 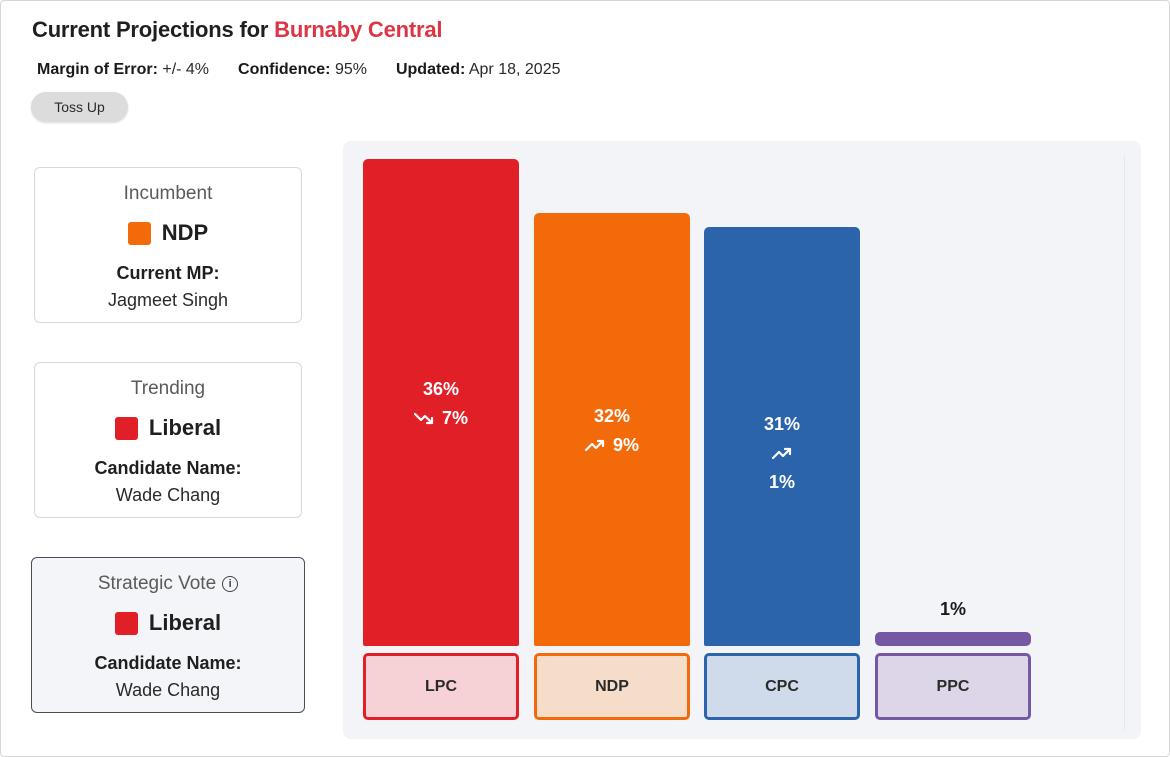 What do you see at coordinates (186, 69) in the screenshot?
I see `margin-value: +/- 4%` at bounding box center [186, 69].